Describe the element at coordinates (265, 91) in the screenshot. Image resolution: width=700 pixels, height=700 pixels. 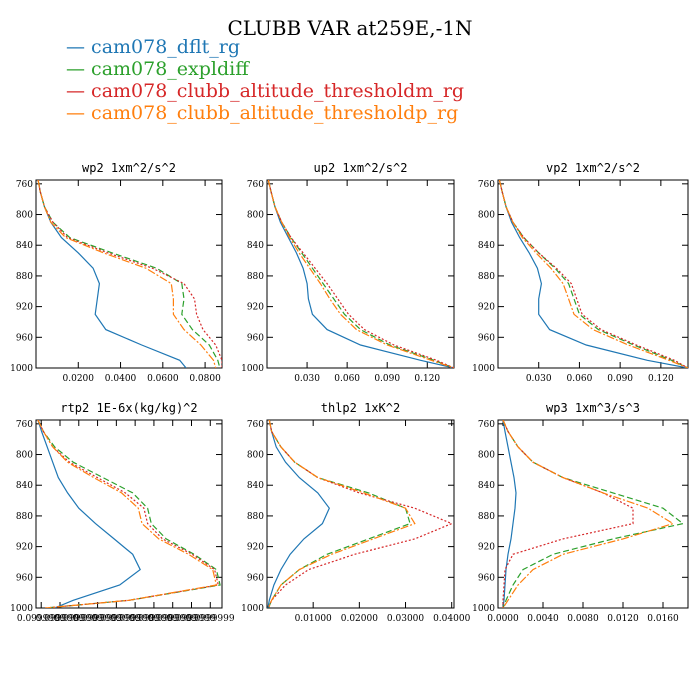
I see `legend-item-thresholdm: — cam078_clubb_altitude_thresholdm_rg` at that location.